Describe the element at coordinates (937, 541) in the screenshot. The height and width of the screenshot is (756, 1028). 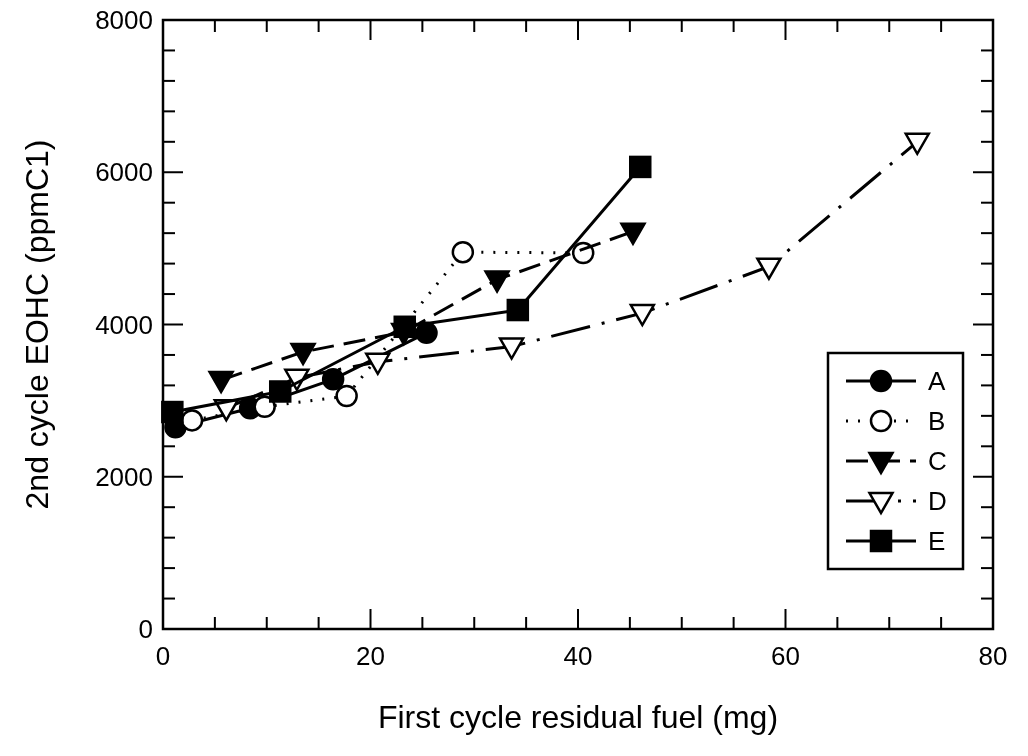
I see `legend-label: E` at that location.